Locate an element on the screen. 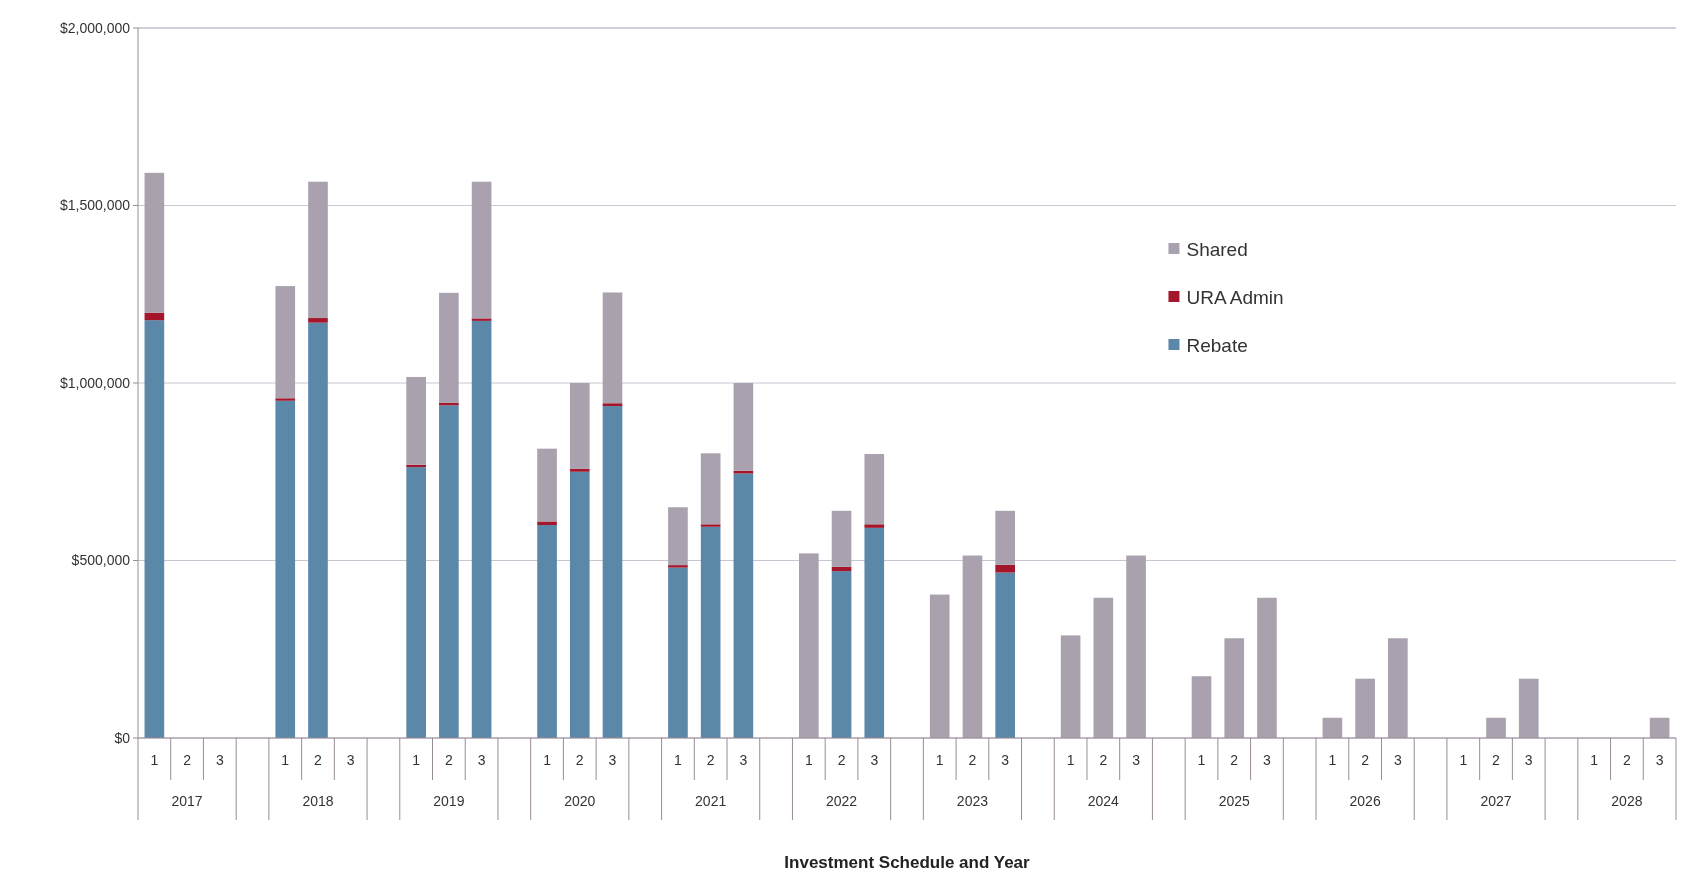 This screenshot has width=1689, height=894. text: 2021 is located at coordinates (711, 801).